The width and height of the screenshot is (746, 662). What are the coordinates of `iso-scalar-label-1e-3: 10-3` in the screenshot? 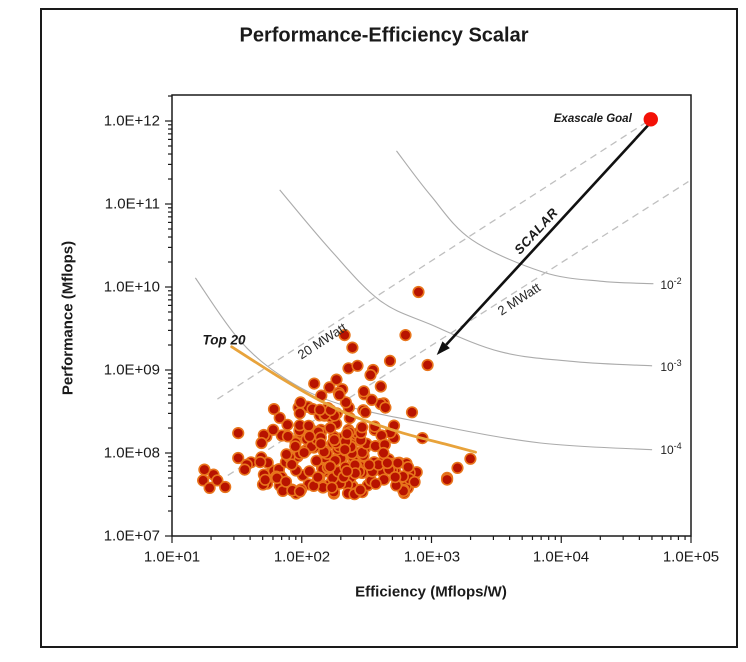 It's located at (671, 366).